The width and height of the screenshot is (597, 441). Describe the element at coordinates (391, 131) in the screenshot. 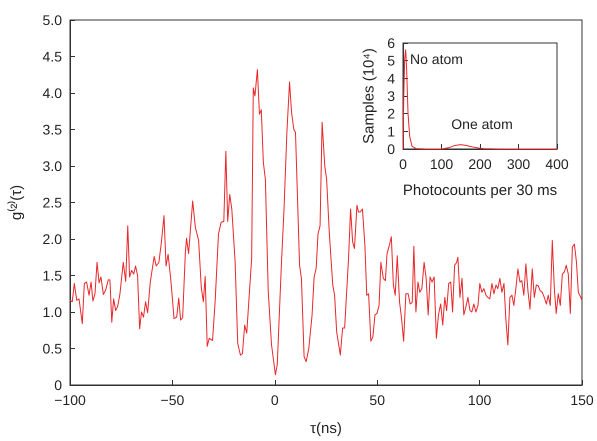

I see `y-tick-label: 1` at that location.